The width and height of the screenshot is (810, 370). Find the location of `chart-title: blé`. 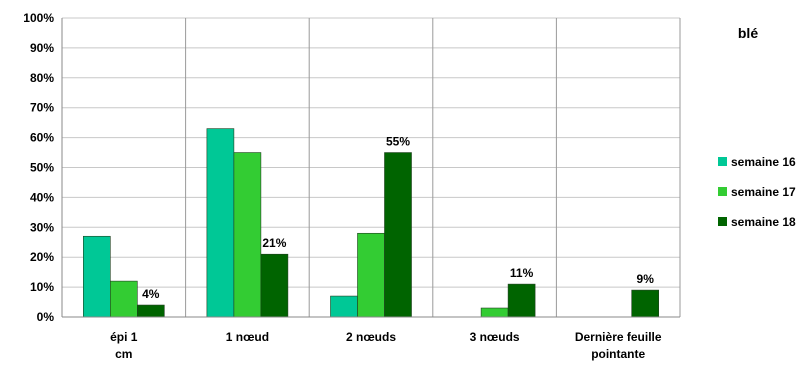

chart-title: blé is located at coordinates (748, 33).